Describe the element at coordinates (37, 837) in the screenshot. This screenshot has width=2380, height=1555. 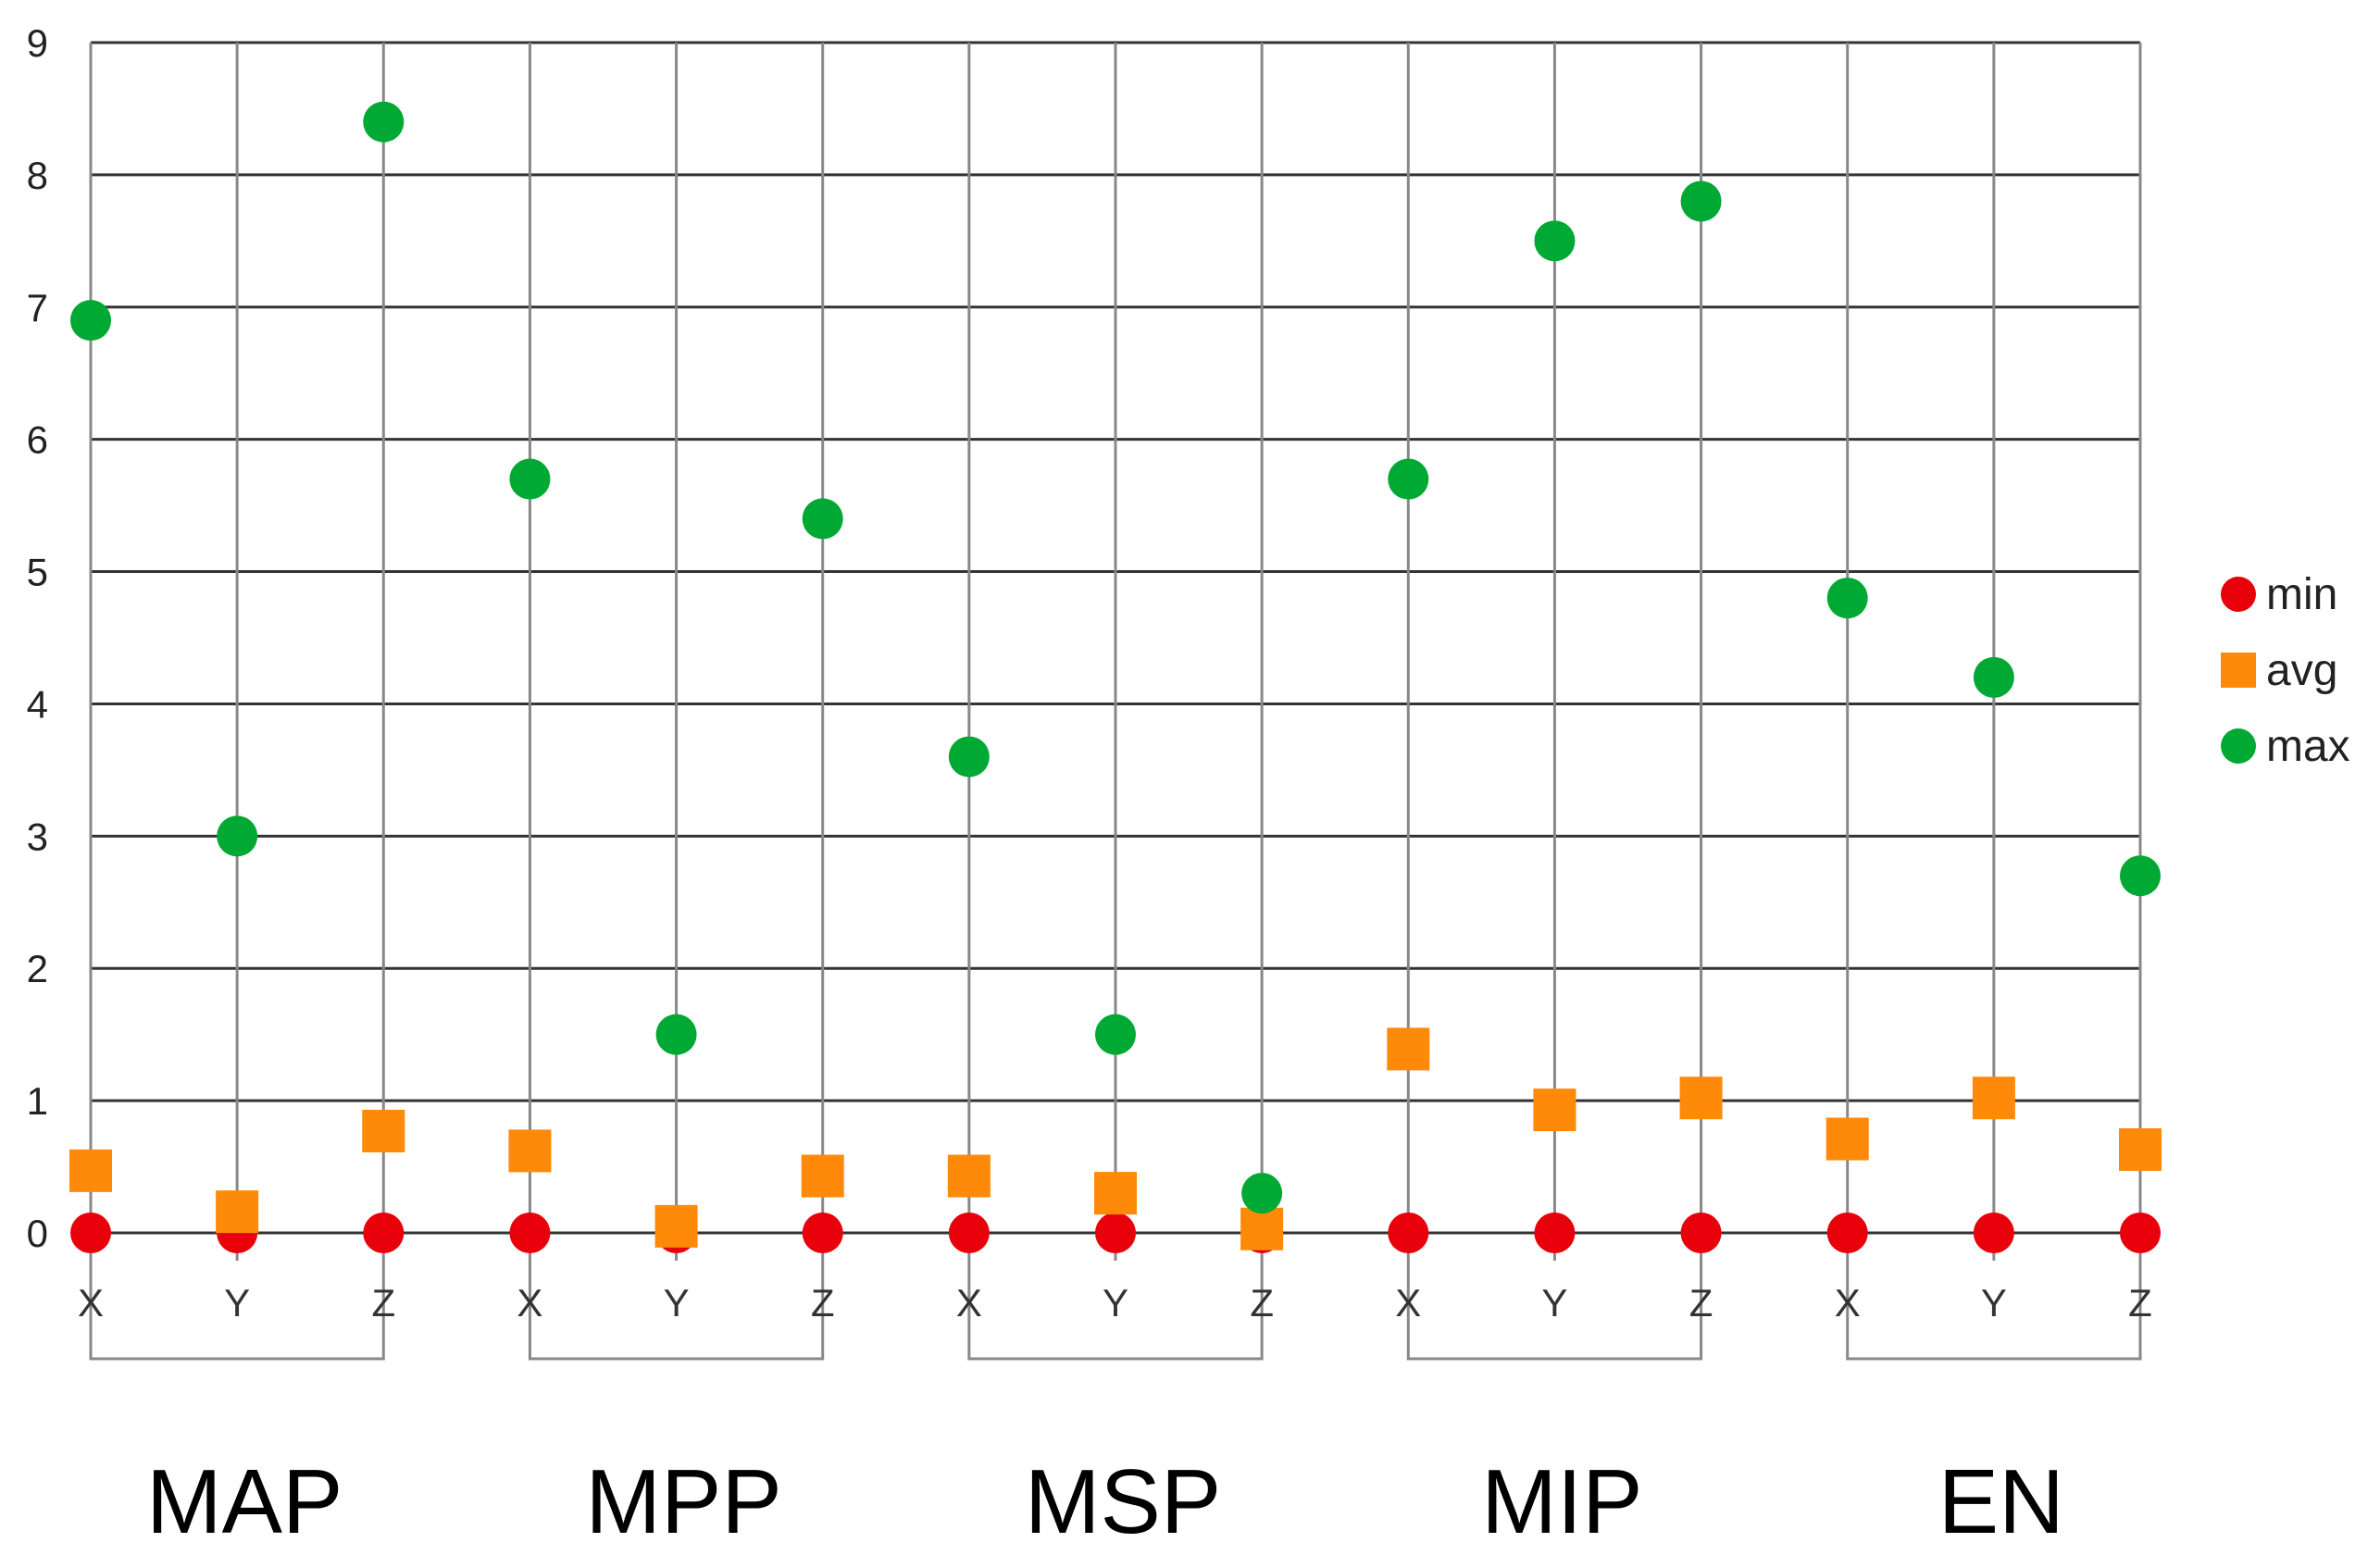
I see `y-tick-label: 3` at that location.